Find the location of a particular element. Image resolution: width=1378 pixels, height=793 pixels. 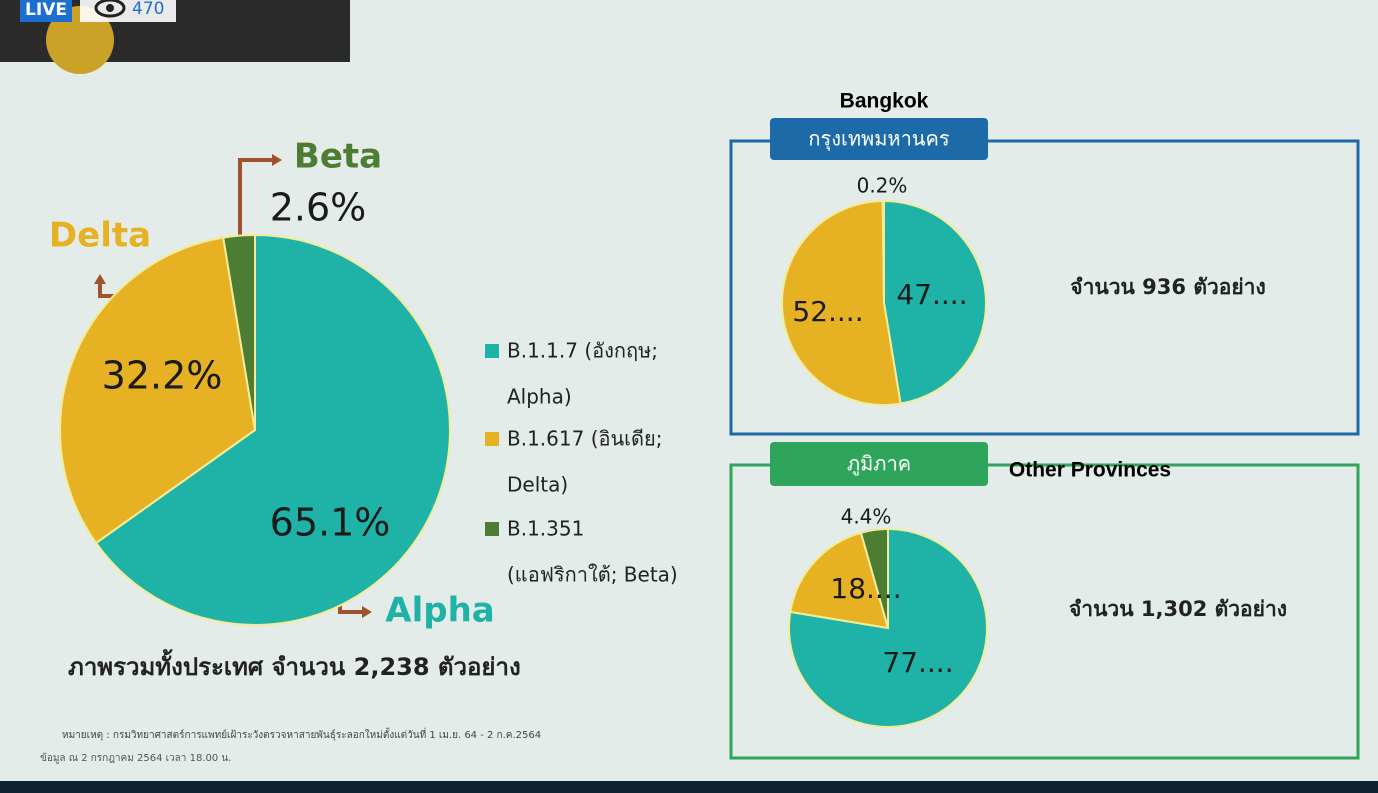

legend-label: Alpha) is located at coordinates (539, 397).